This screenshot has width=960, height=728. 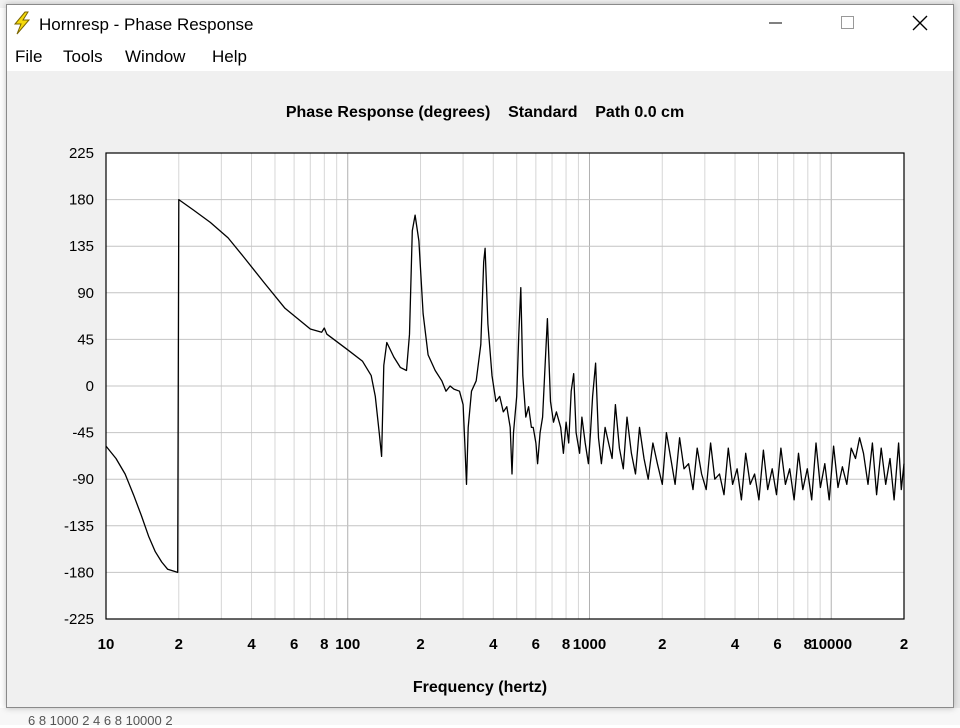 I want to click on window-title: Hornresp - Phase Response, so click(x=146, y=24).